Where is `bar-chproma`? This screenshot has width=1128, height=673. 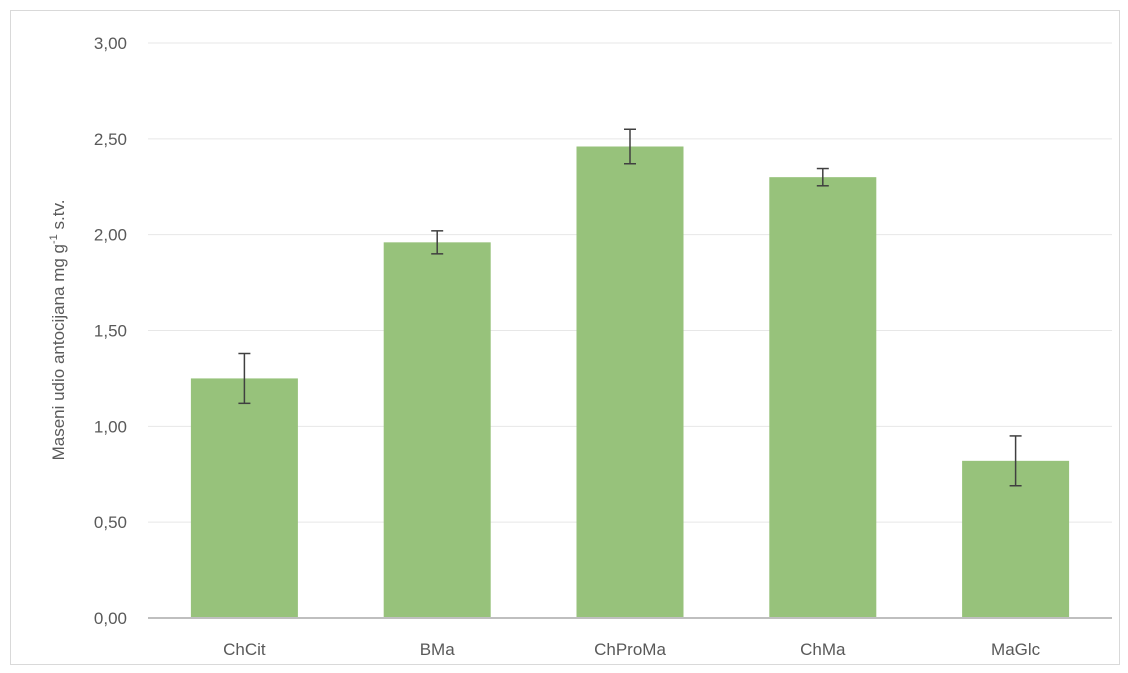
bar-chproma is located at coordinates (630, 382).